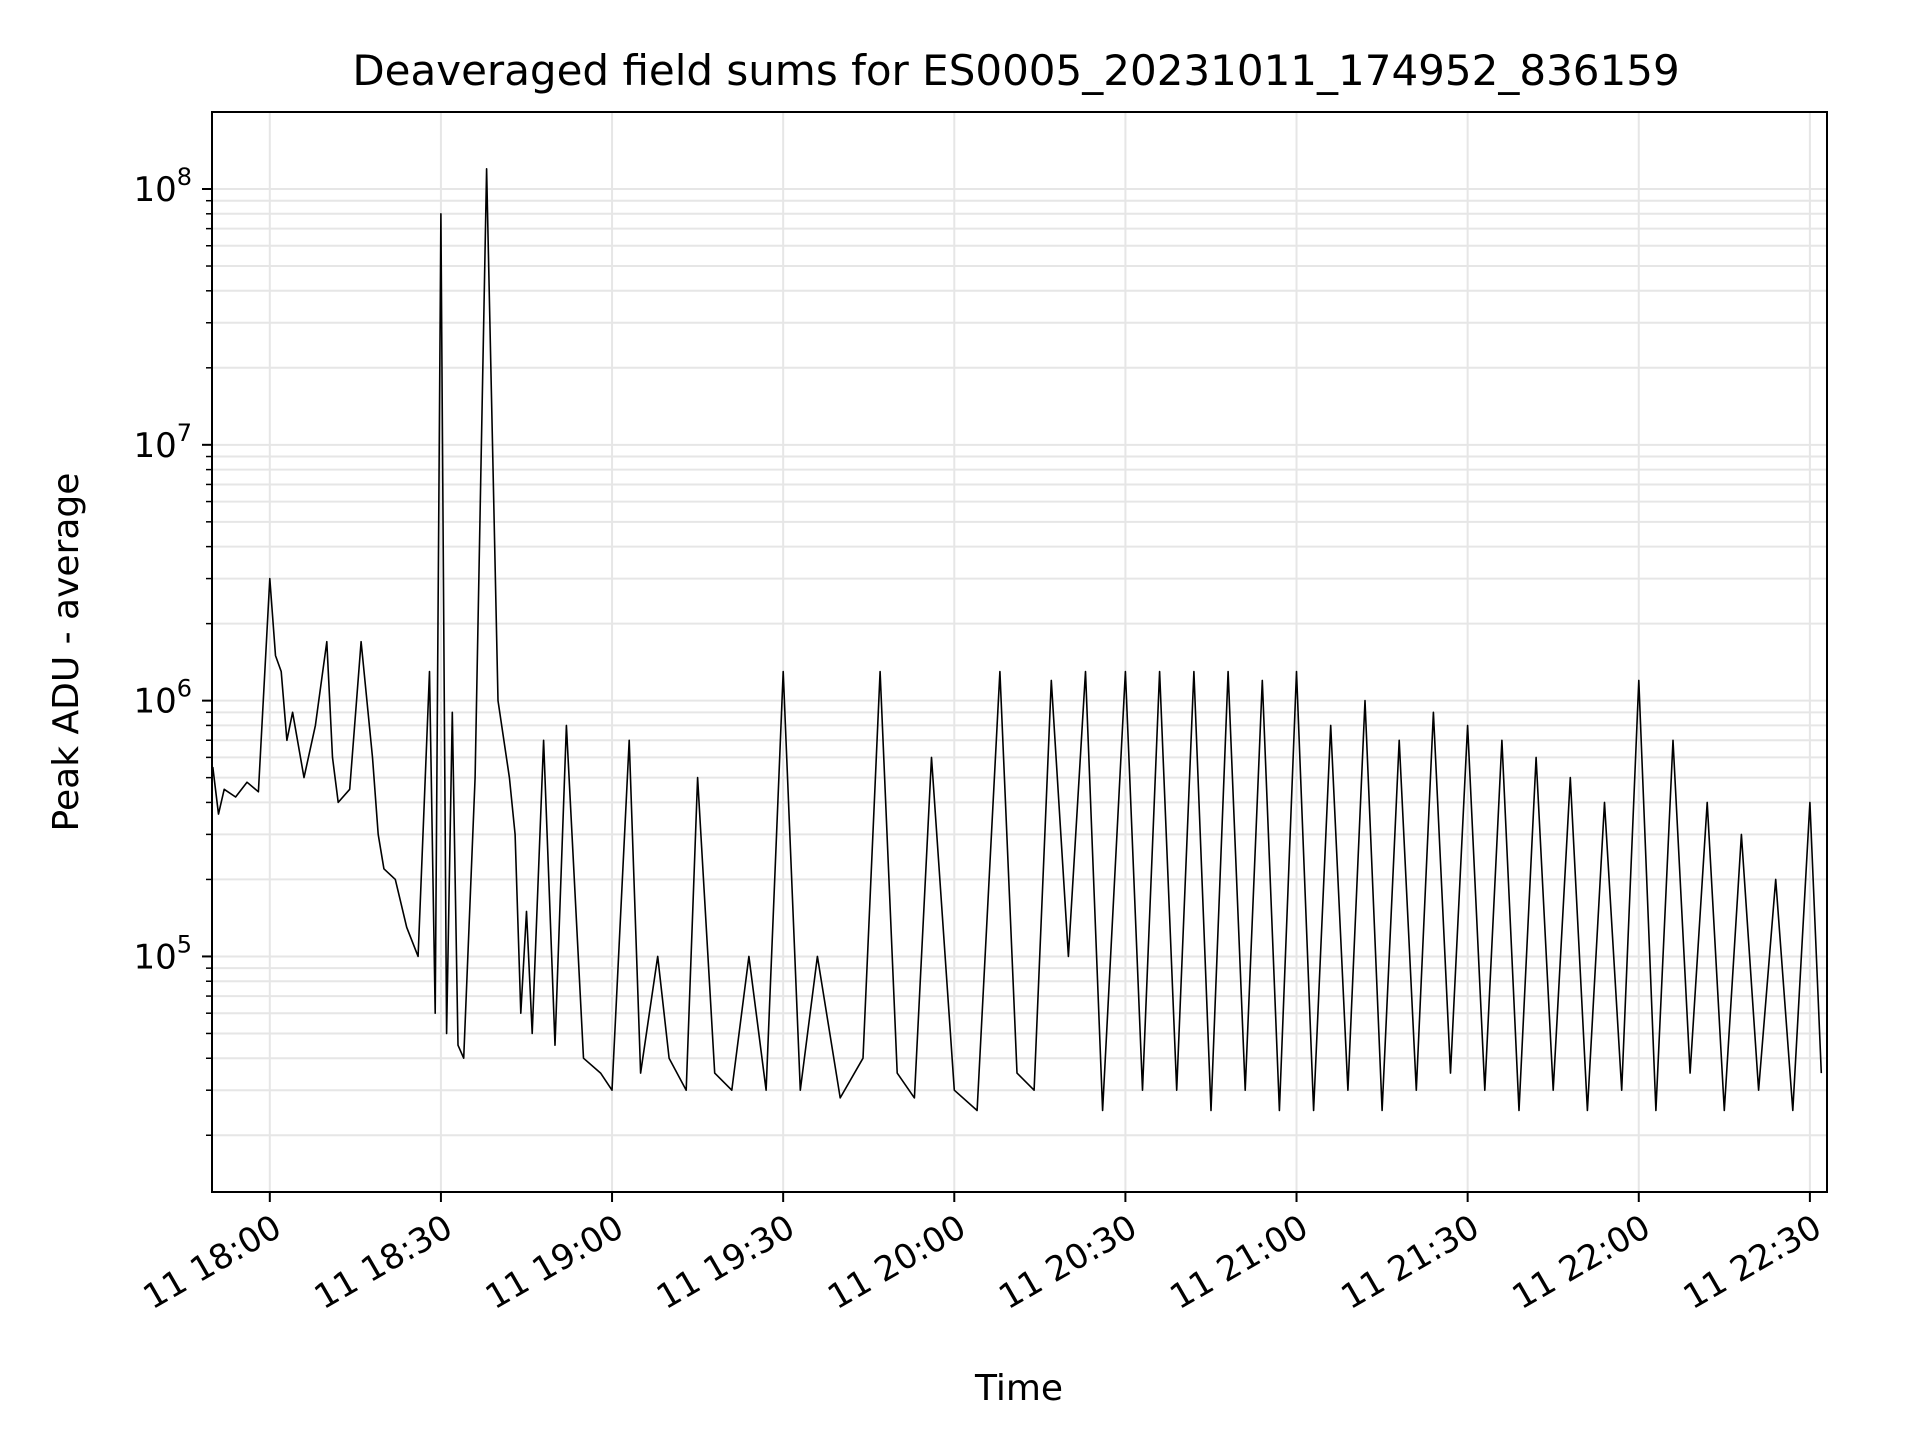 The image size is (1920, 1440). I want to click on y-tick-label: 10⁶, so click(162, 698).